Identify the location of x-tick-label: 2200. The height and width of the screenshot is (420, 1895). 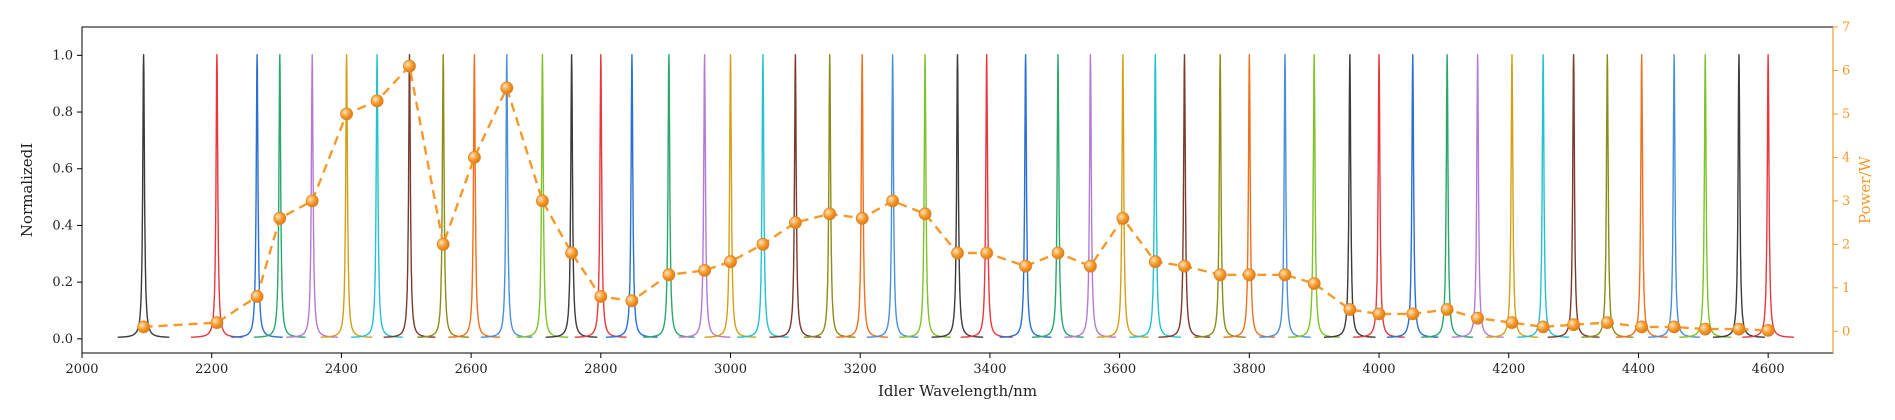
(211, 369).